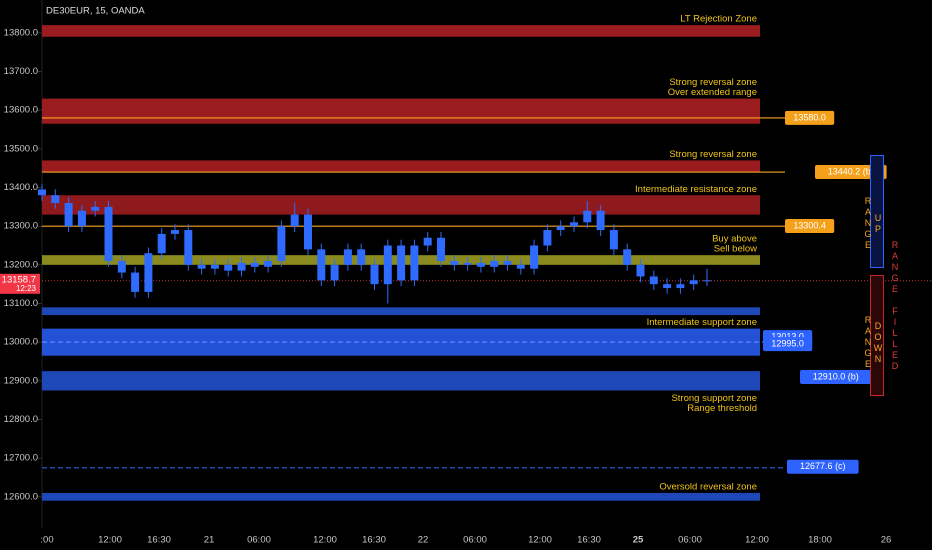  Describe the element at coordinates (886, 540) in the screenshot. I see `x-tick-label: 26` at that location.